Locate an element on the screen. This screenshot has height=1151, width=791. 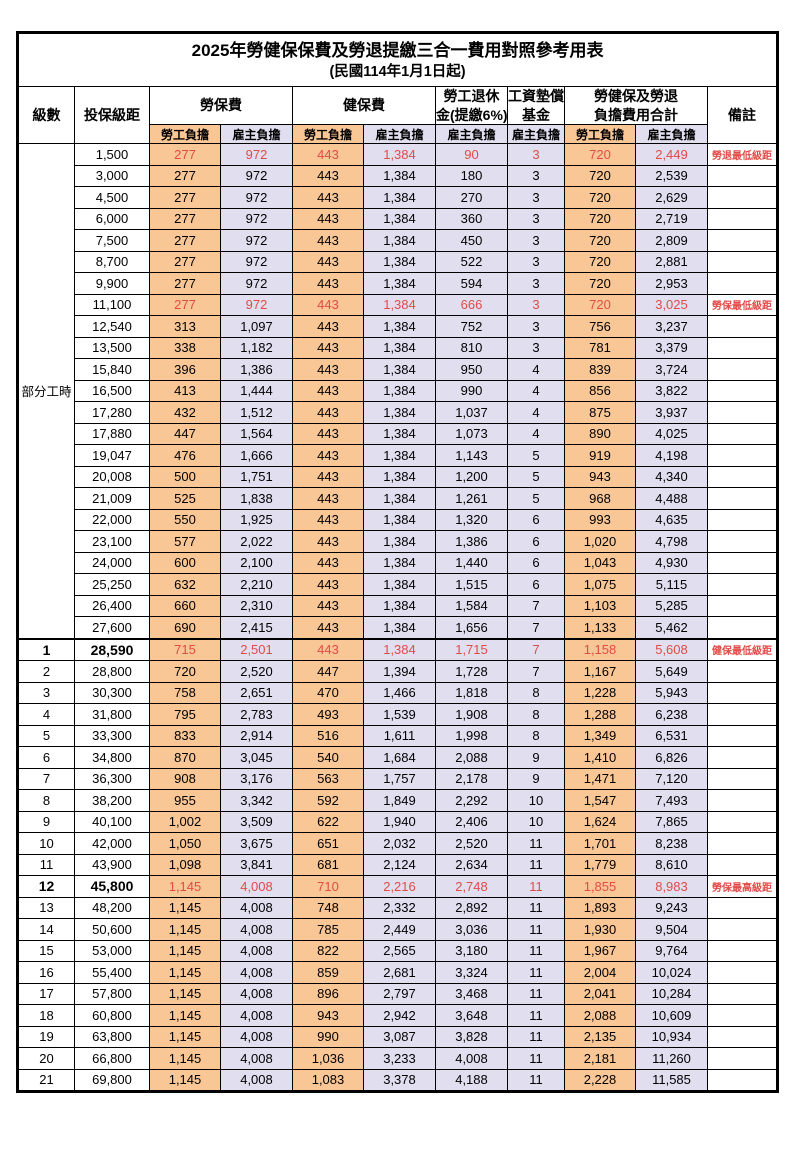
labor-employer-cell: 1,564 is located at coordinates (256, 433).